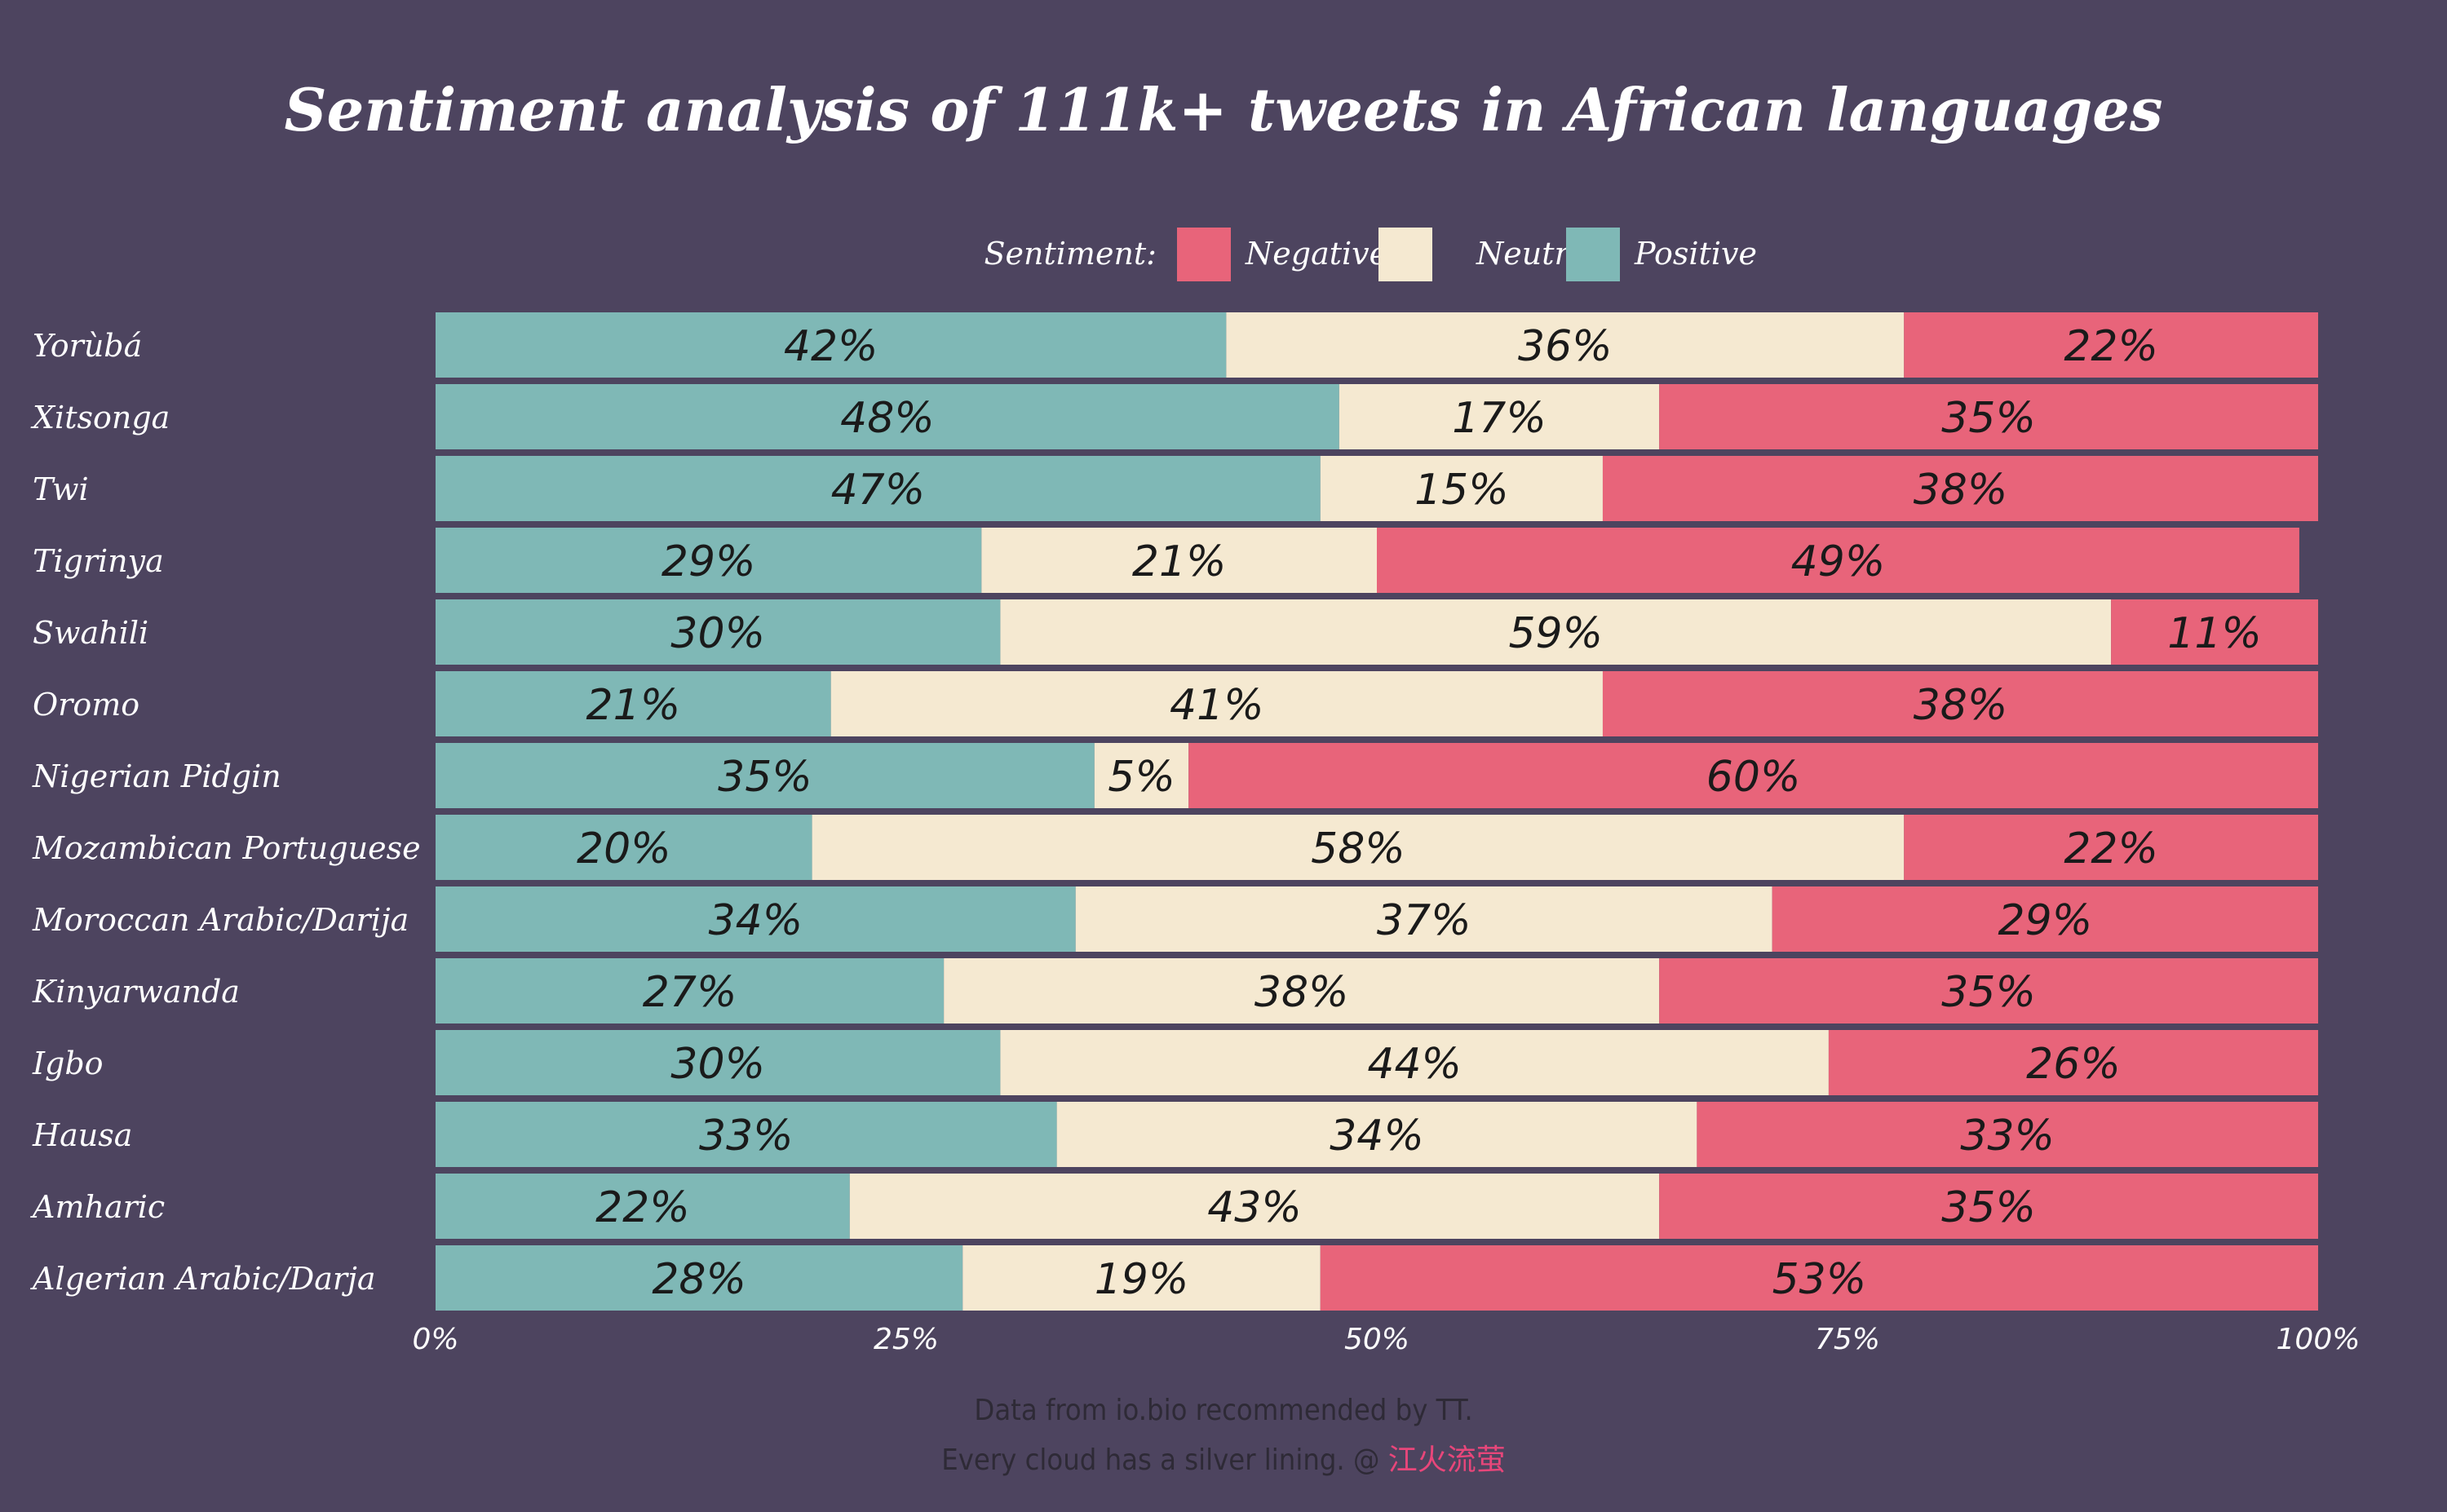 The image size is (2447, 1512). I want to click on data-label-neutral-amharic: 43%, so click(1254, 1207).